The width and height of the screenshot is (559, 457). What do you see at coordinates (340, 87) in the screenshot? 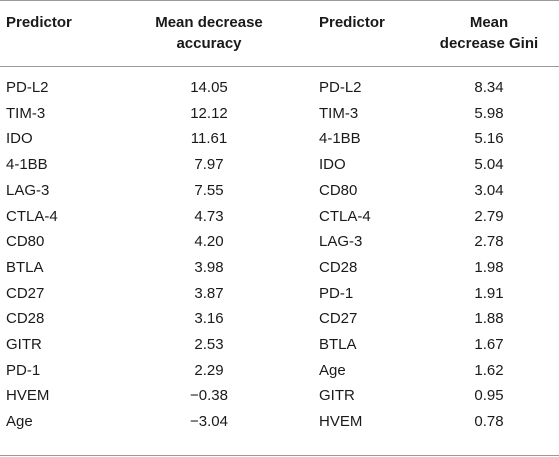
I see `predictor-gini-cell: PD-L2` at bounding box center [340, 87].